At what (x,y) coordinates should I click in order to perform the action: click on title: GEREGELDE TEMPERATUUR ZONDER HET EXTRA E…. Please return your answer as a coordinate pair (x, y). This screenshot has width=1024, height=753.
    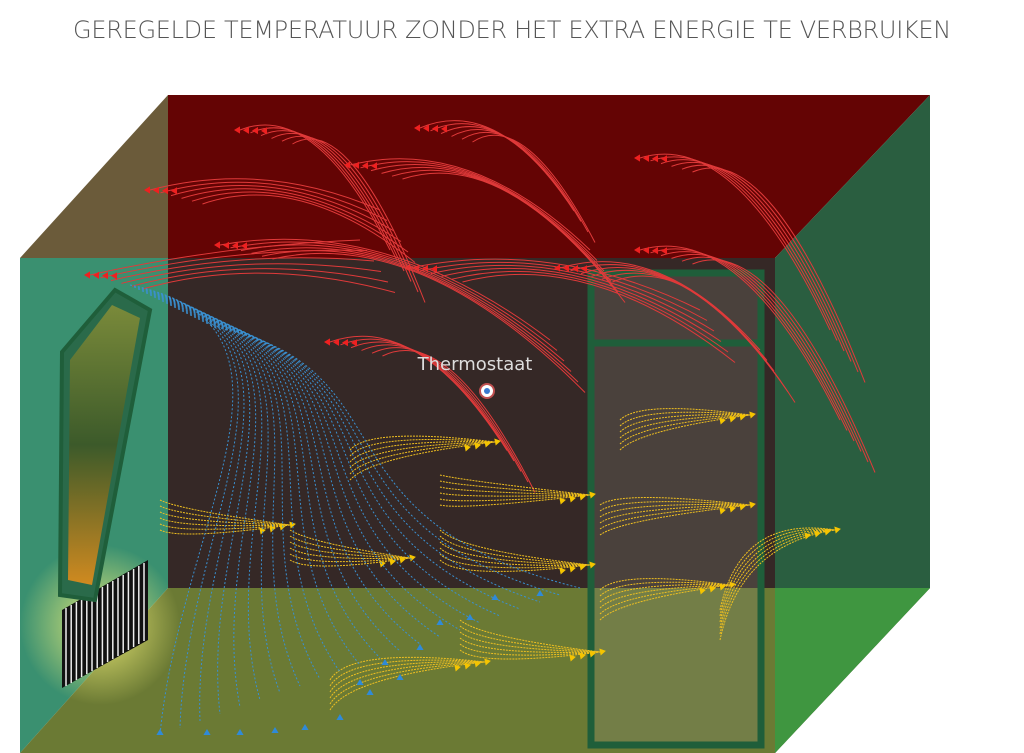
    Looking at the image, I should click on (512, 30).